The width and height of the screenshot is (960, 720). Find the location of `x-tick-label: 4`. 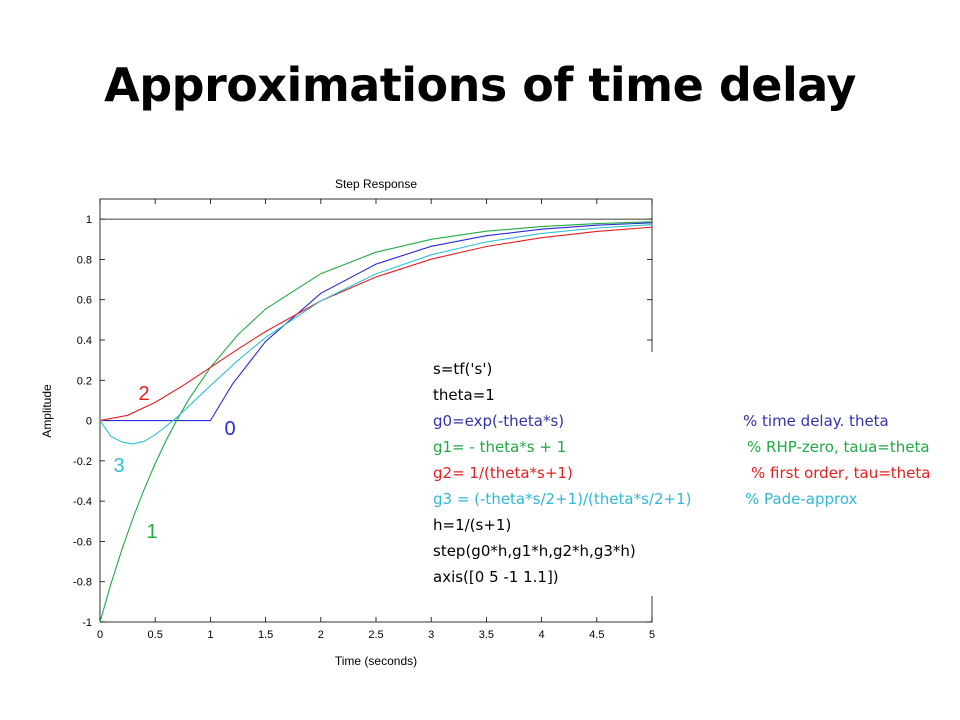

x-tick-label: 4 is located at coordinates (542, 635).